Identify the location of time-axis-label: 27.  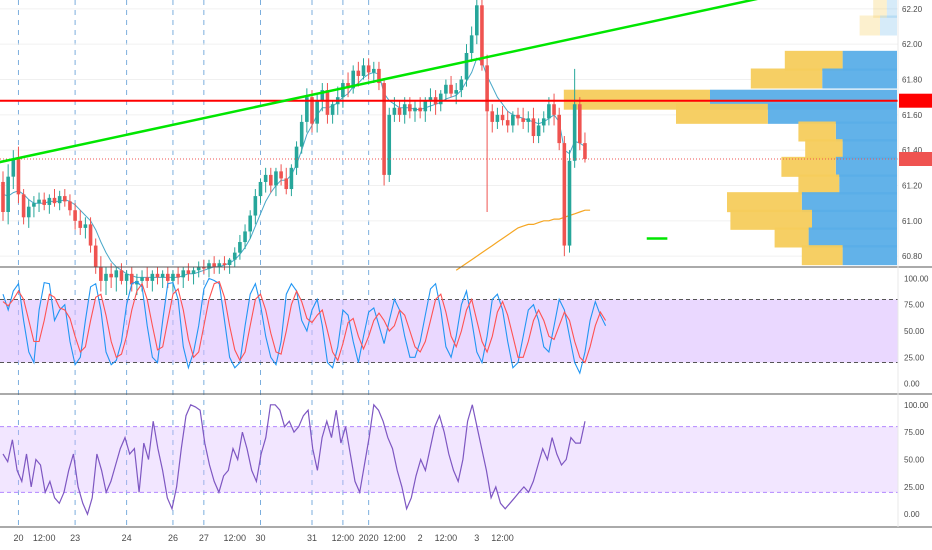
(204, 538).